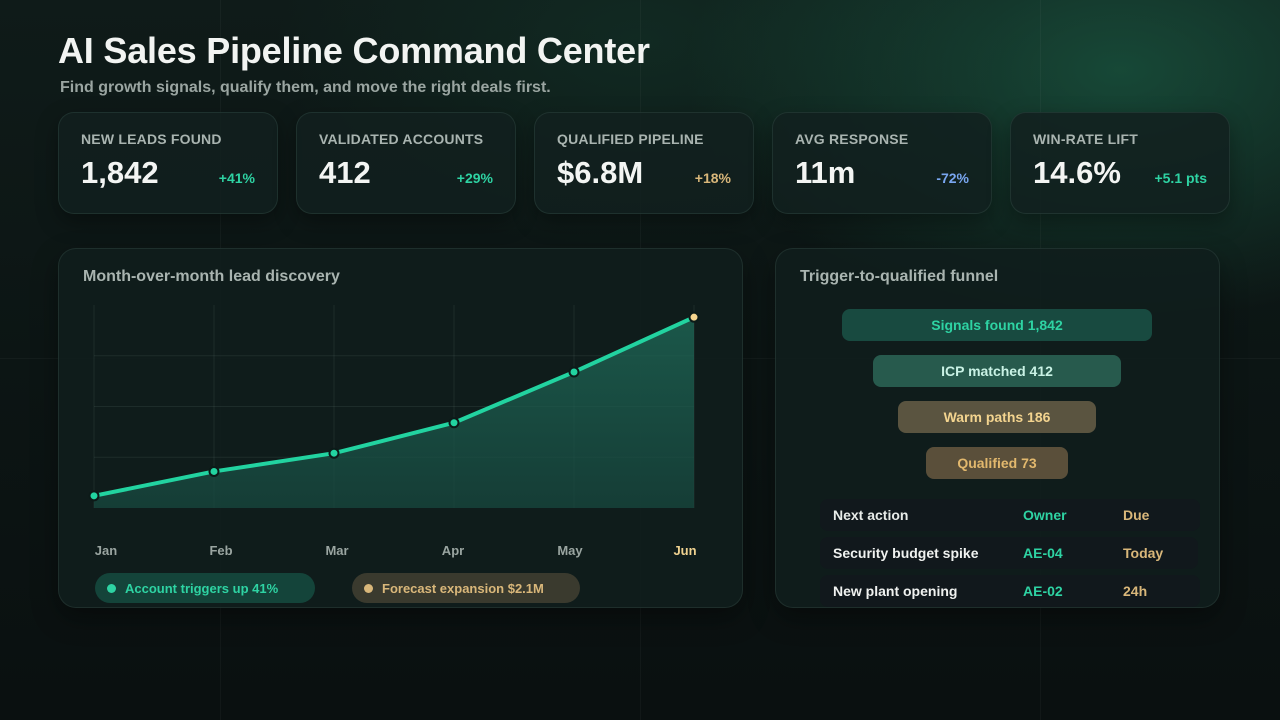  Describe the element at coordinates (168, 163) in the screenshot. I see `kpi-card-new-leads: NEW LEADS FOUND 1,842 +41%` at that location.